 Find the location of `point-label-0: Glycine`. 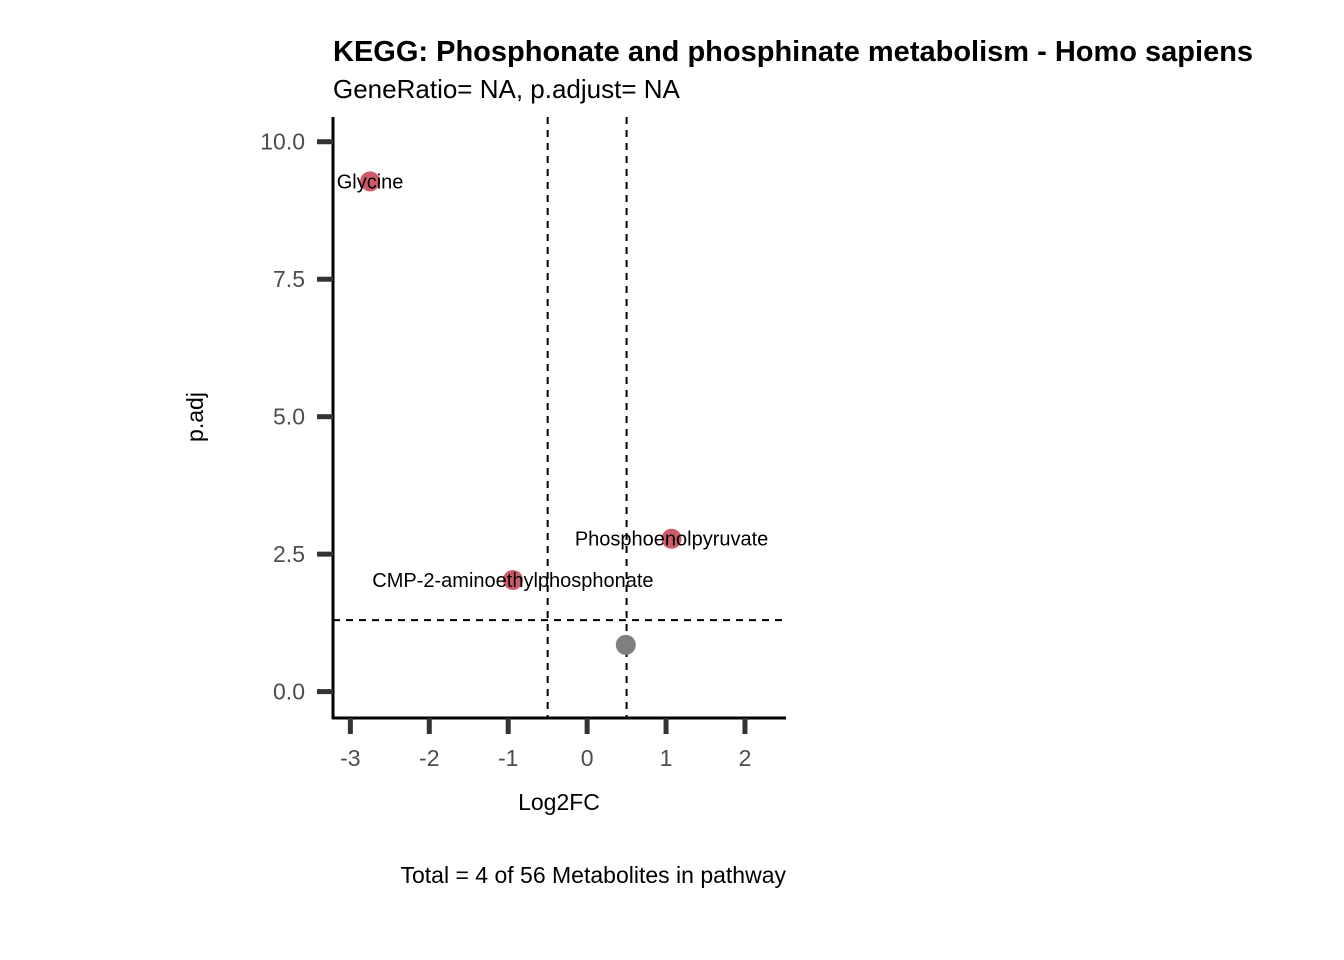

point-label-0: Glycine is located at coordinates (370, 182).